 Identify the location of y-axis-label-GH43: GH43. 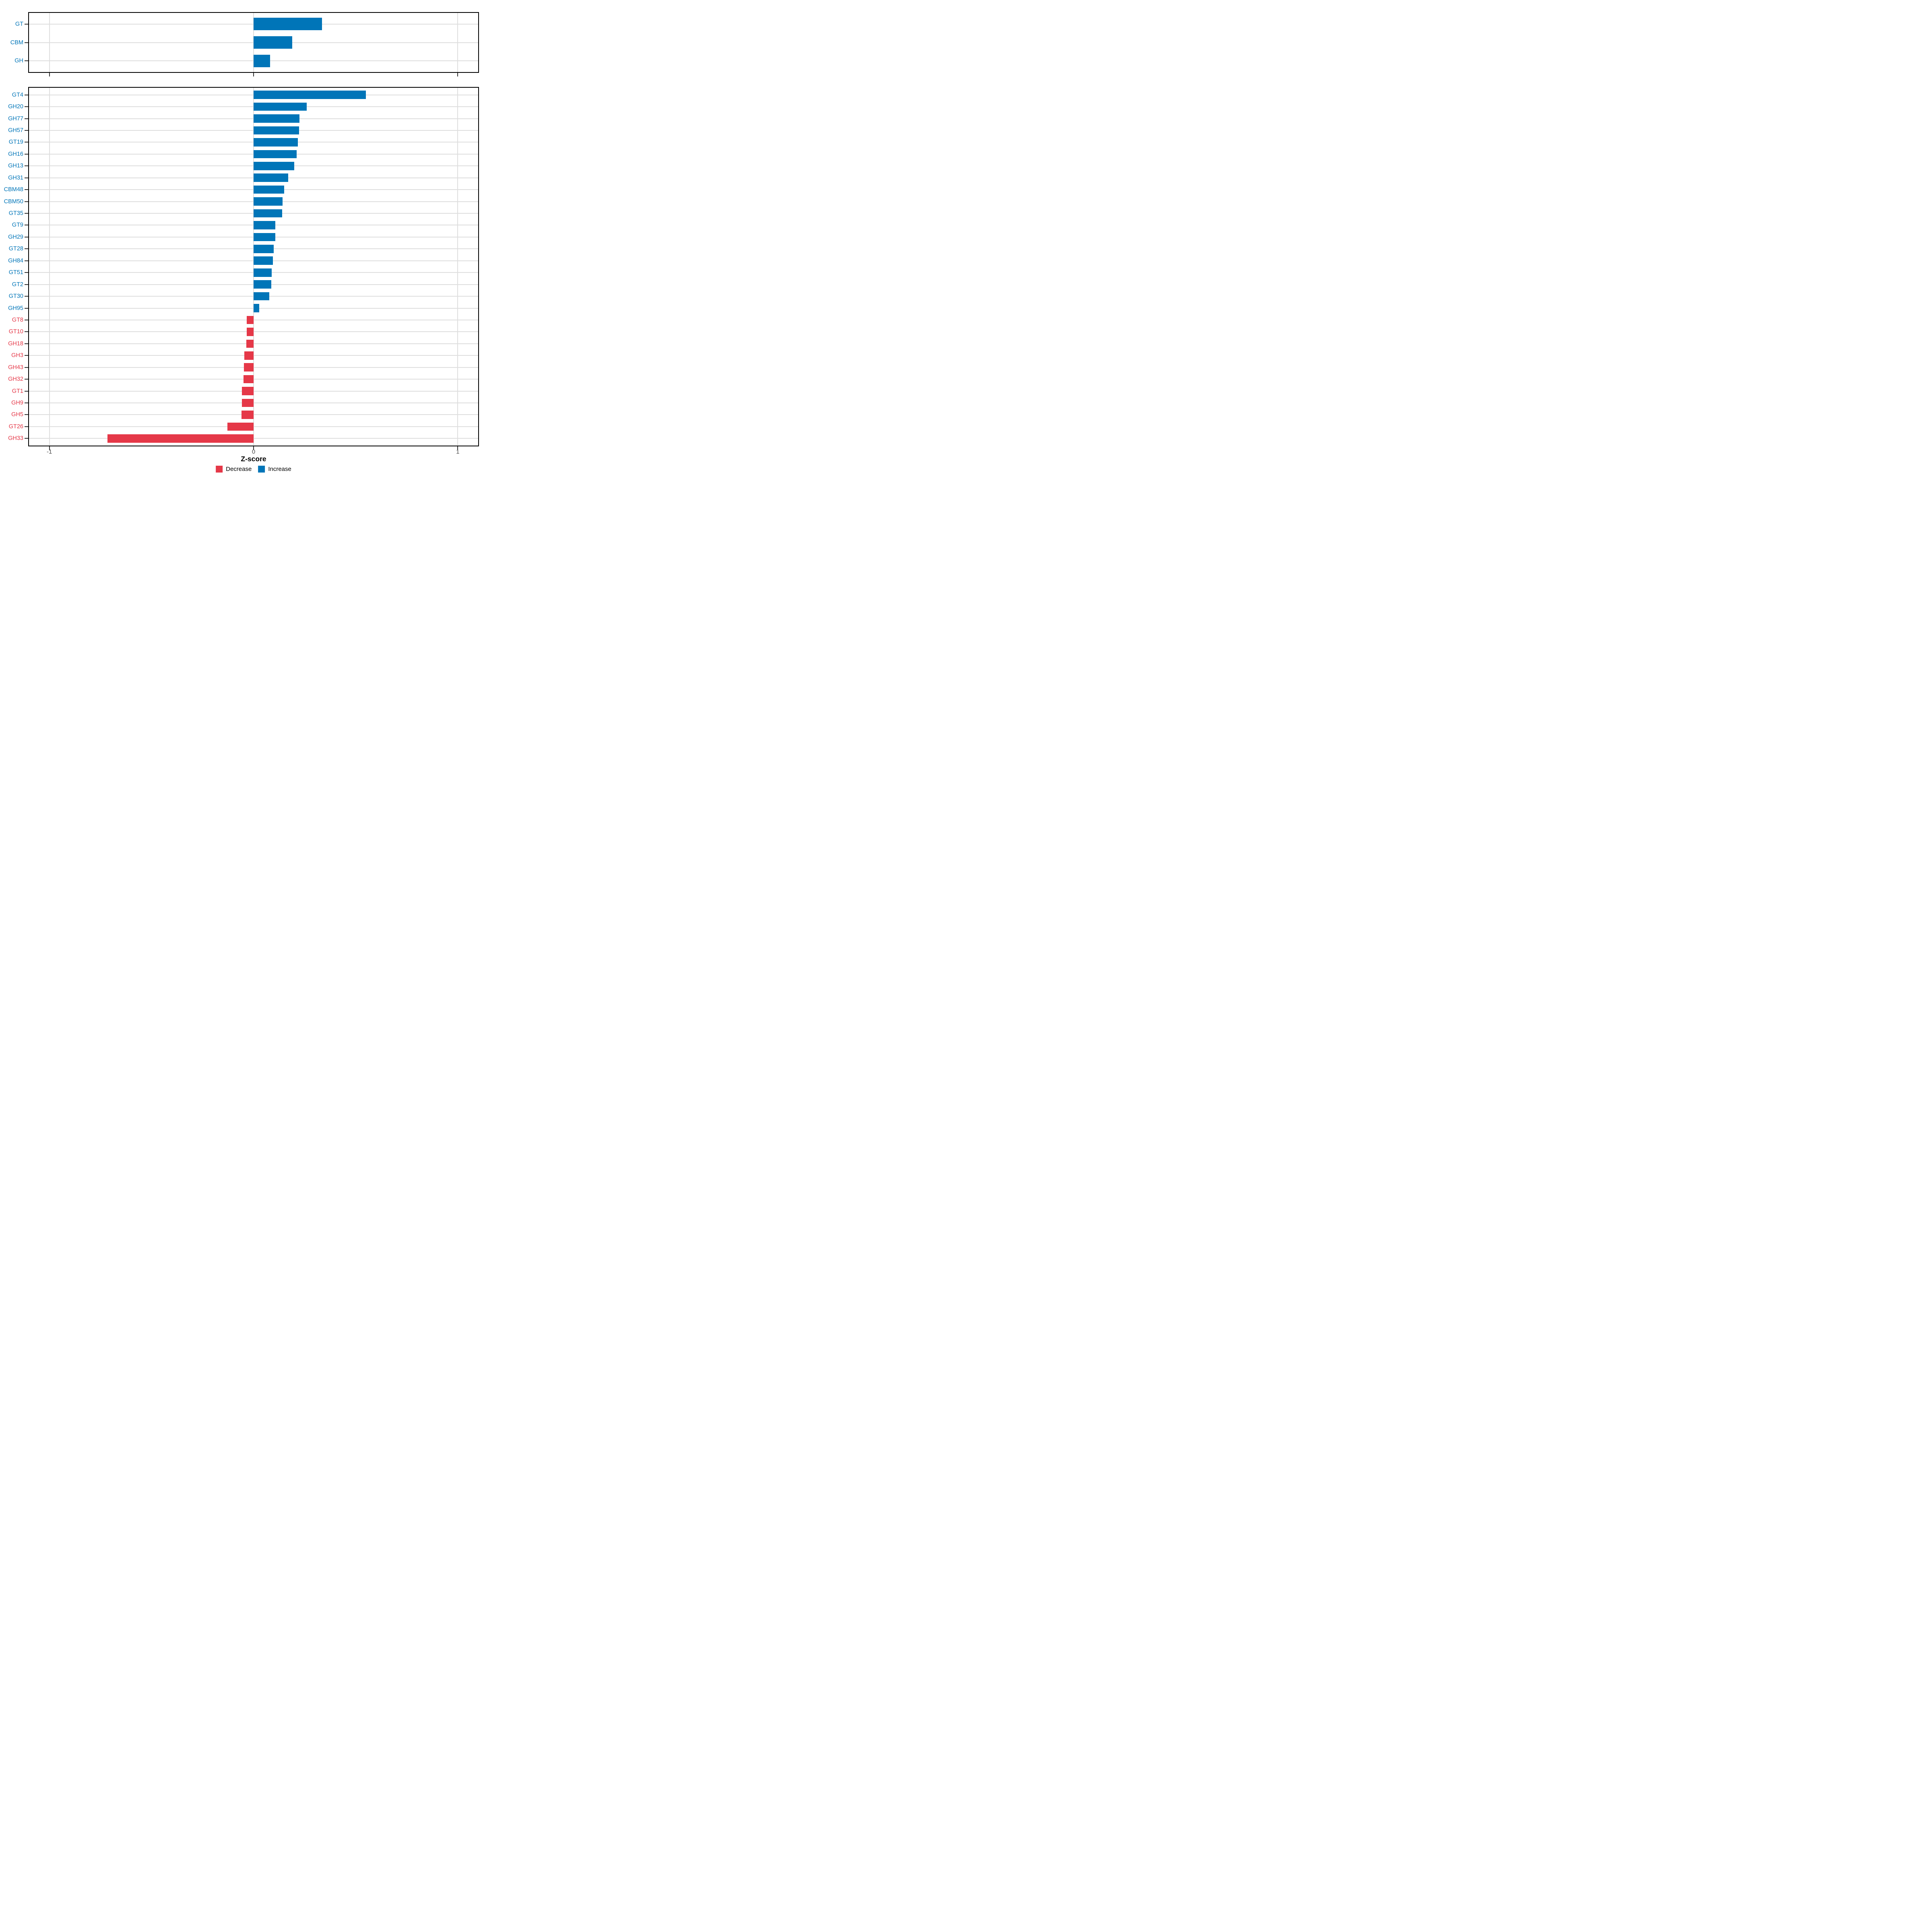
(15, 367).